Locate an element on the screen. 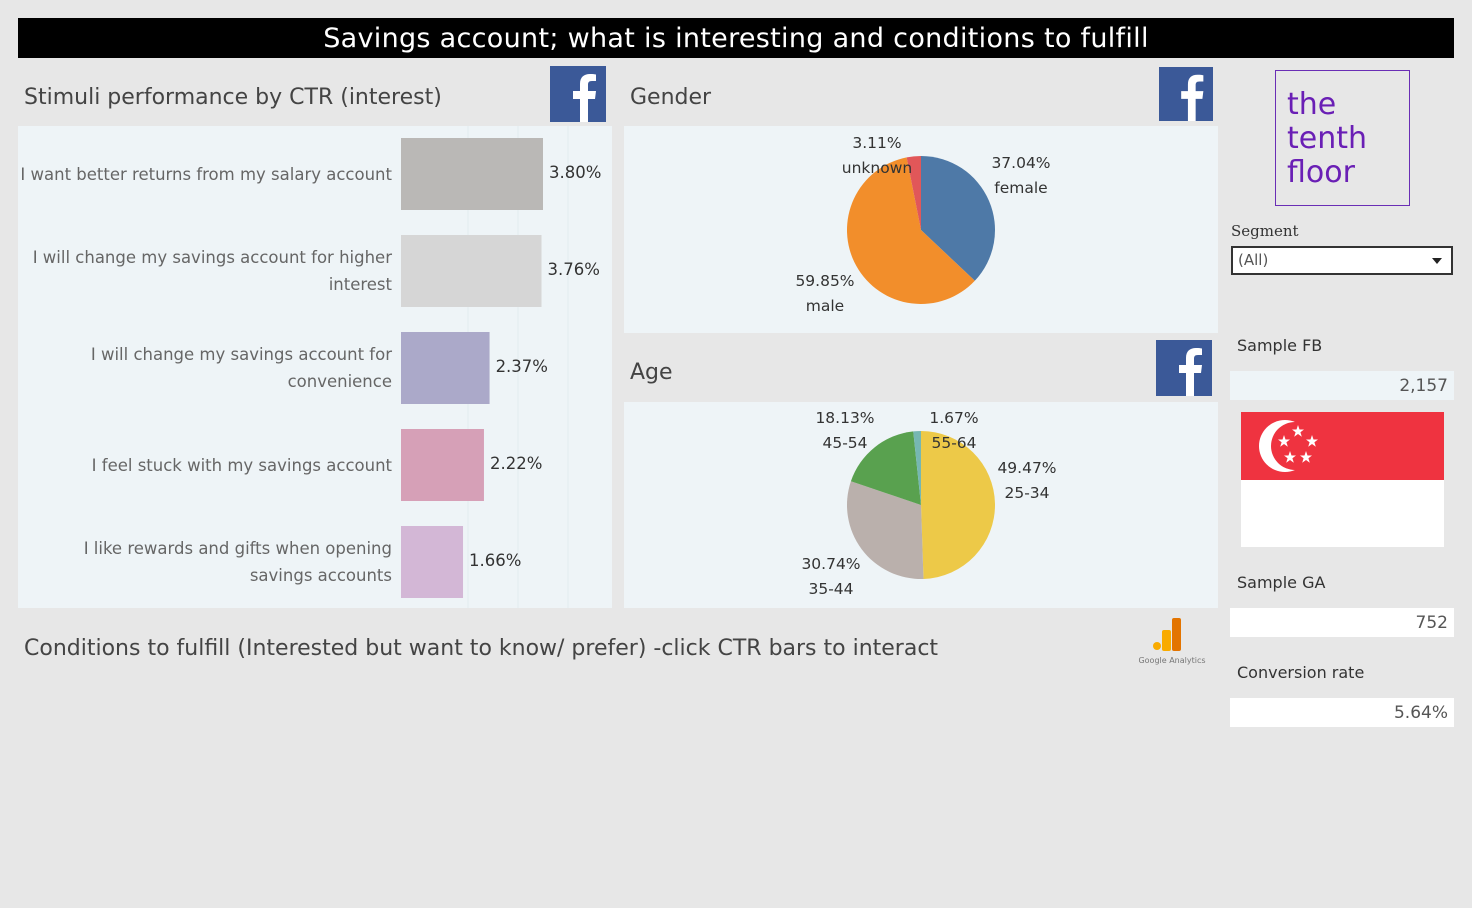 This screenshot has width=1472, height=908. bar-value-label: 2.22% is located at coordinates (516, 463).